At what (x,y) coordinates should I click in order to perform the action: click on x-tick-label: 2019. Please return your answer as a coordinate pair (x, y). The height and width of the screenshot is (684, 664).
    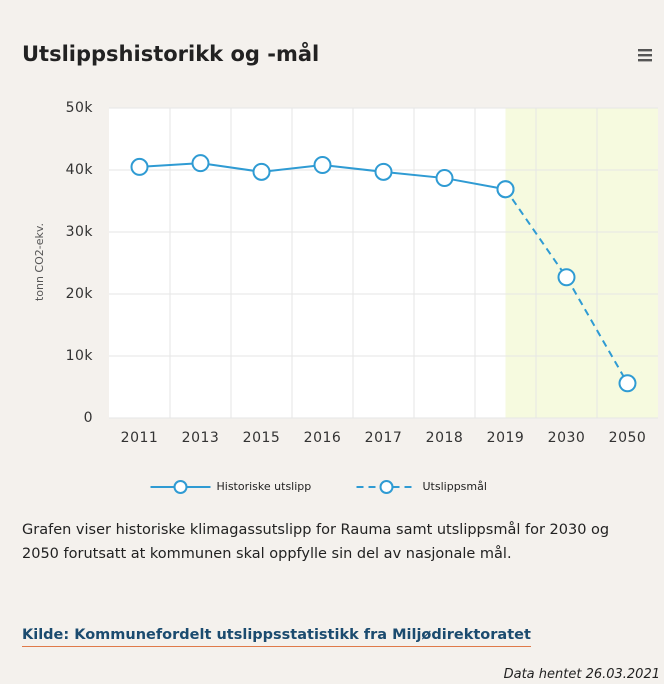
    Looking at the image, I should click on (506, 438).